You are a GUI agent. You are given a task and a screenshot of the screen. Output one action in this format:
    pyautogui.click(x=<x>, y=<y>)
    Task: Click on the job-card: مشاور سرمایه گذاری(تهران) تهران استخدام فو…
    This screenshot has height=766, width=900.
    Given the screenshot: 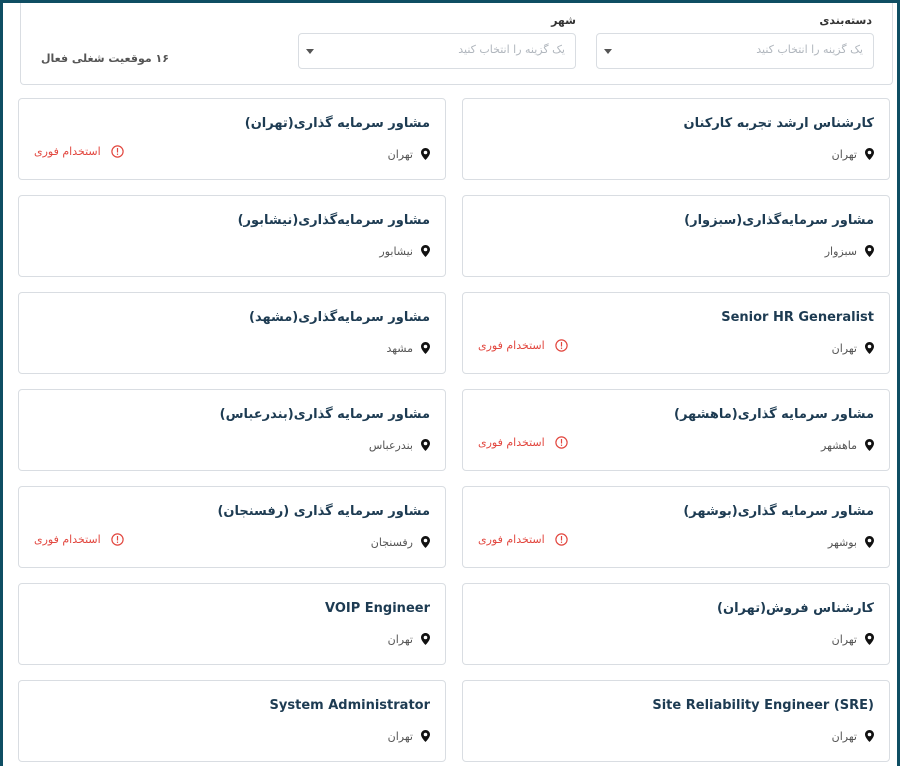 What is the action you would take?
    pyautogui.click(x=232, y=139)
    